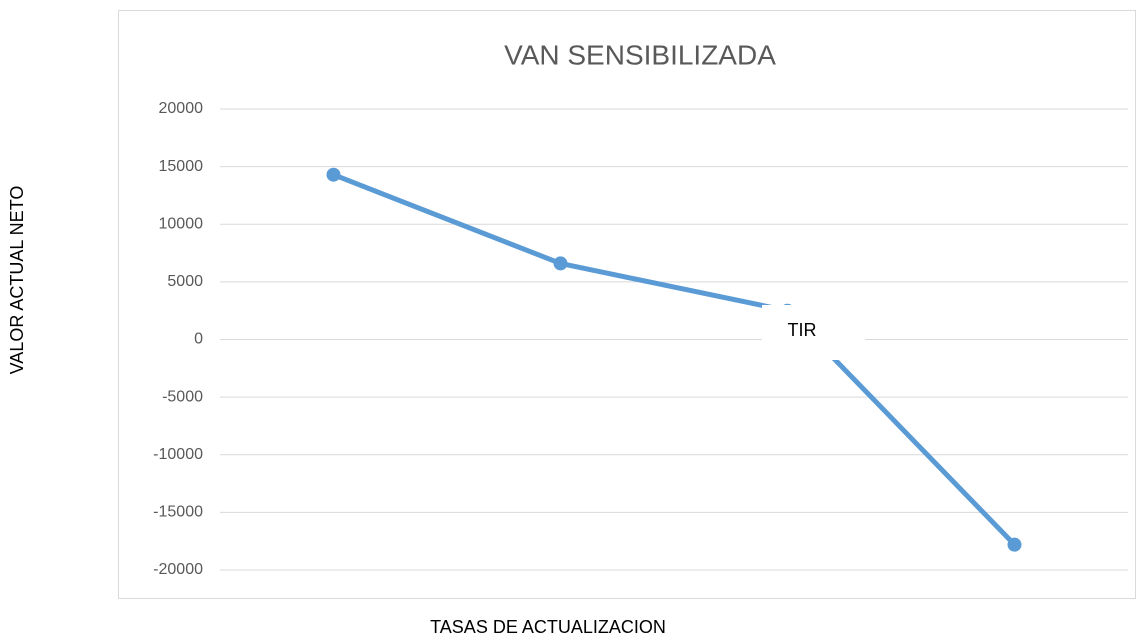 This screenshot has height=643, width=1146. I want to click on y-axis-title: VALOR ACTUAL NETO, so click(17, 280).